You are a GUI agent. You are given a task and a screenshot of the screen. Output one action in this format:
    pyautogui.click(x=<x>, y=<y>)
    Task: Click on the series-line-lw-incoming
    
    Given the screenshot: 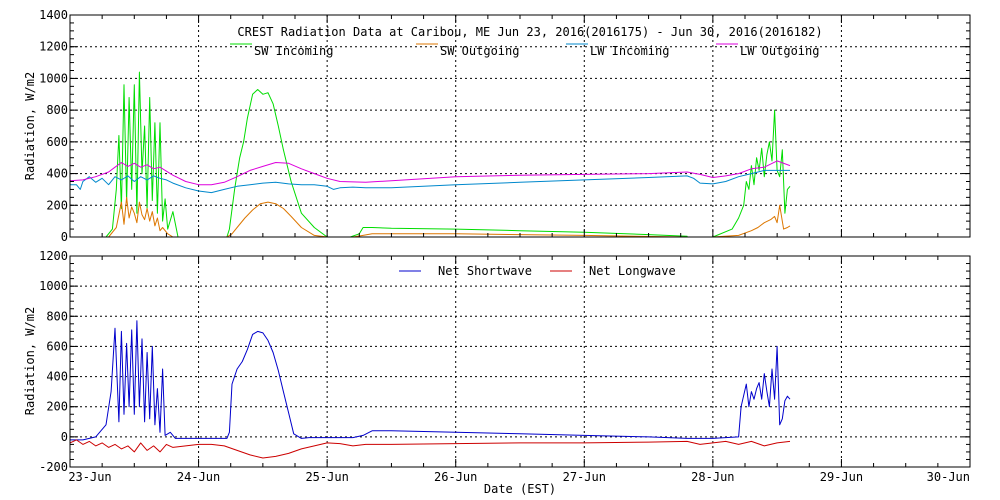 What is the action you would take?
    pyautogui.click(x=430, y=181)
    